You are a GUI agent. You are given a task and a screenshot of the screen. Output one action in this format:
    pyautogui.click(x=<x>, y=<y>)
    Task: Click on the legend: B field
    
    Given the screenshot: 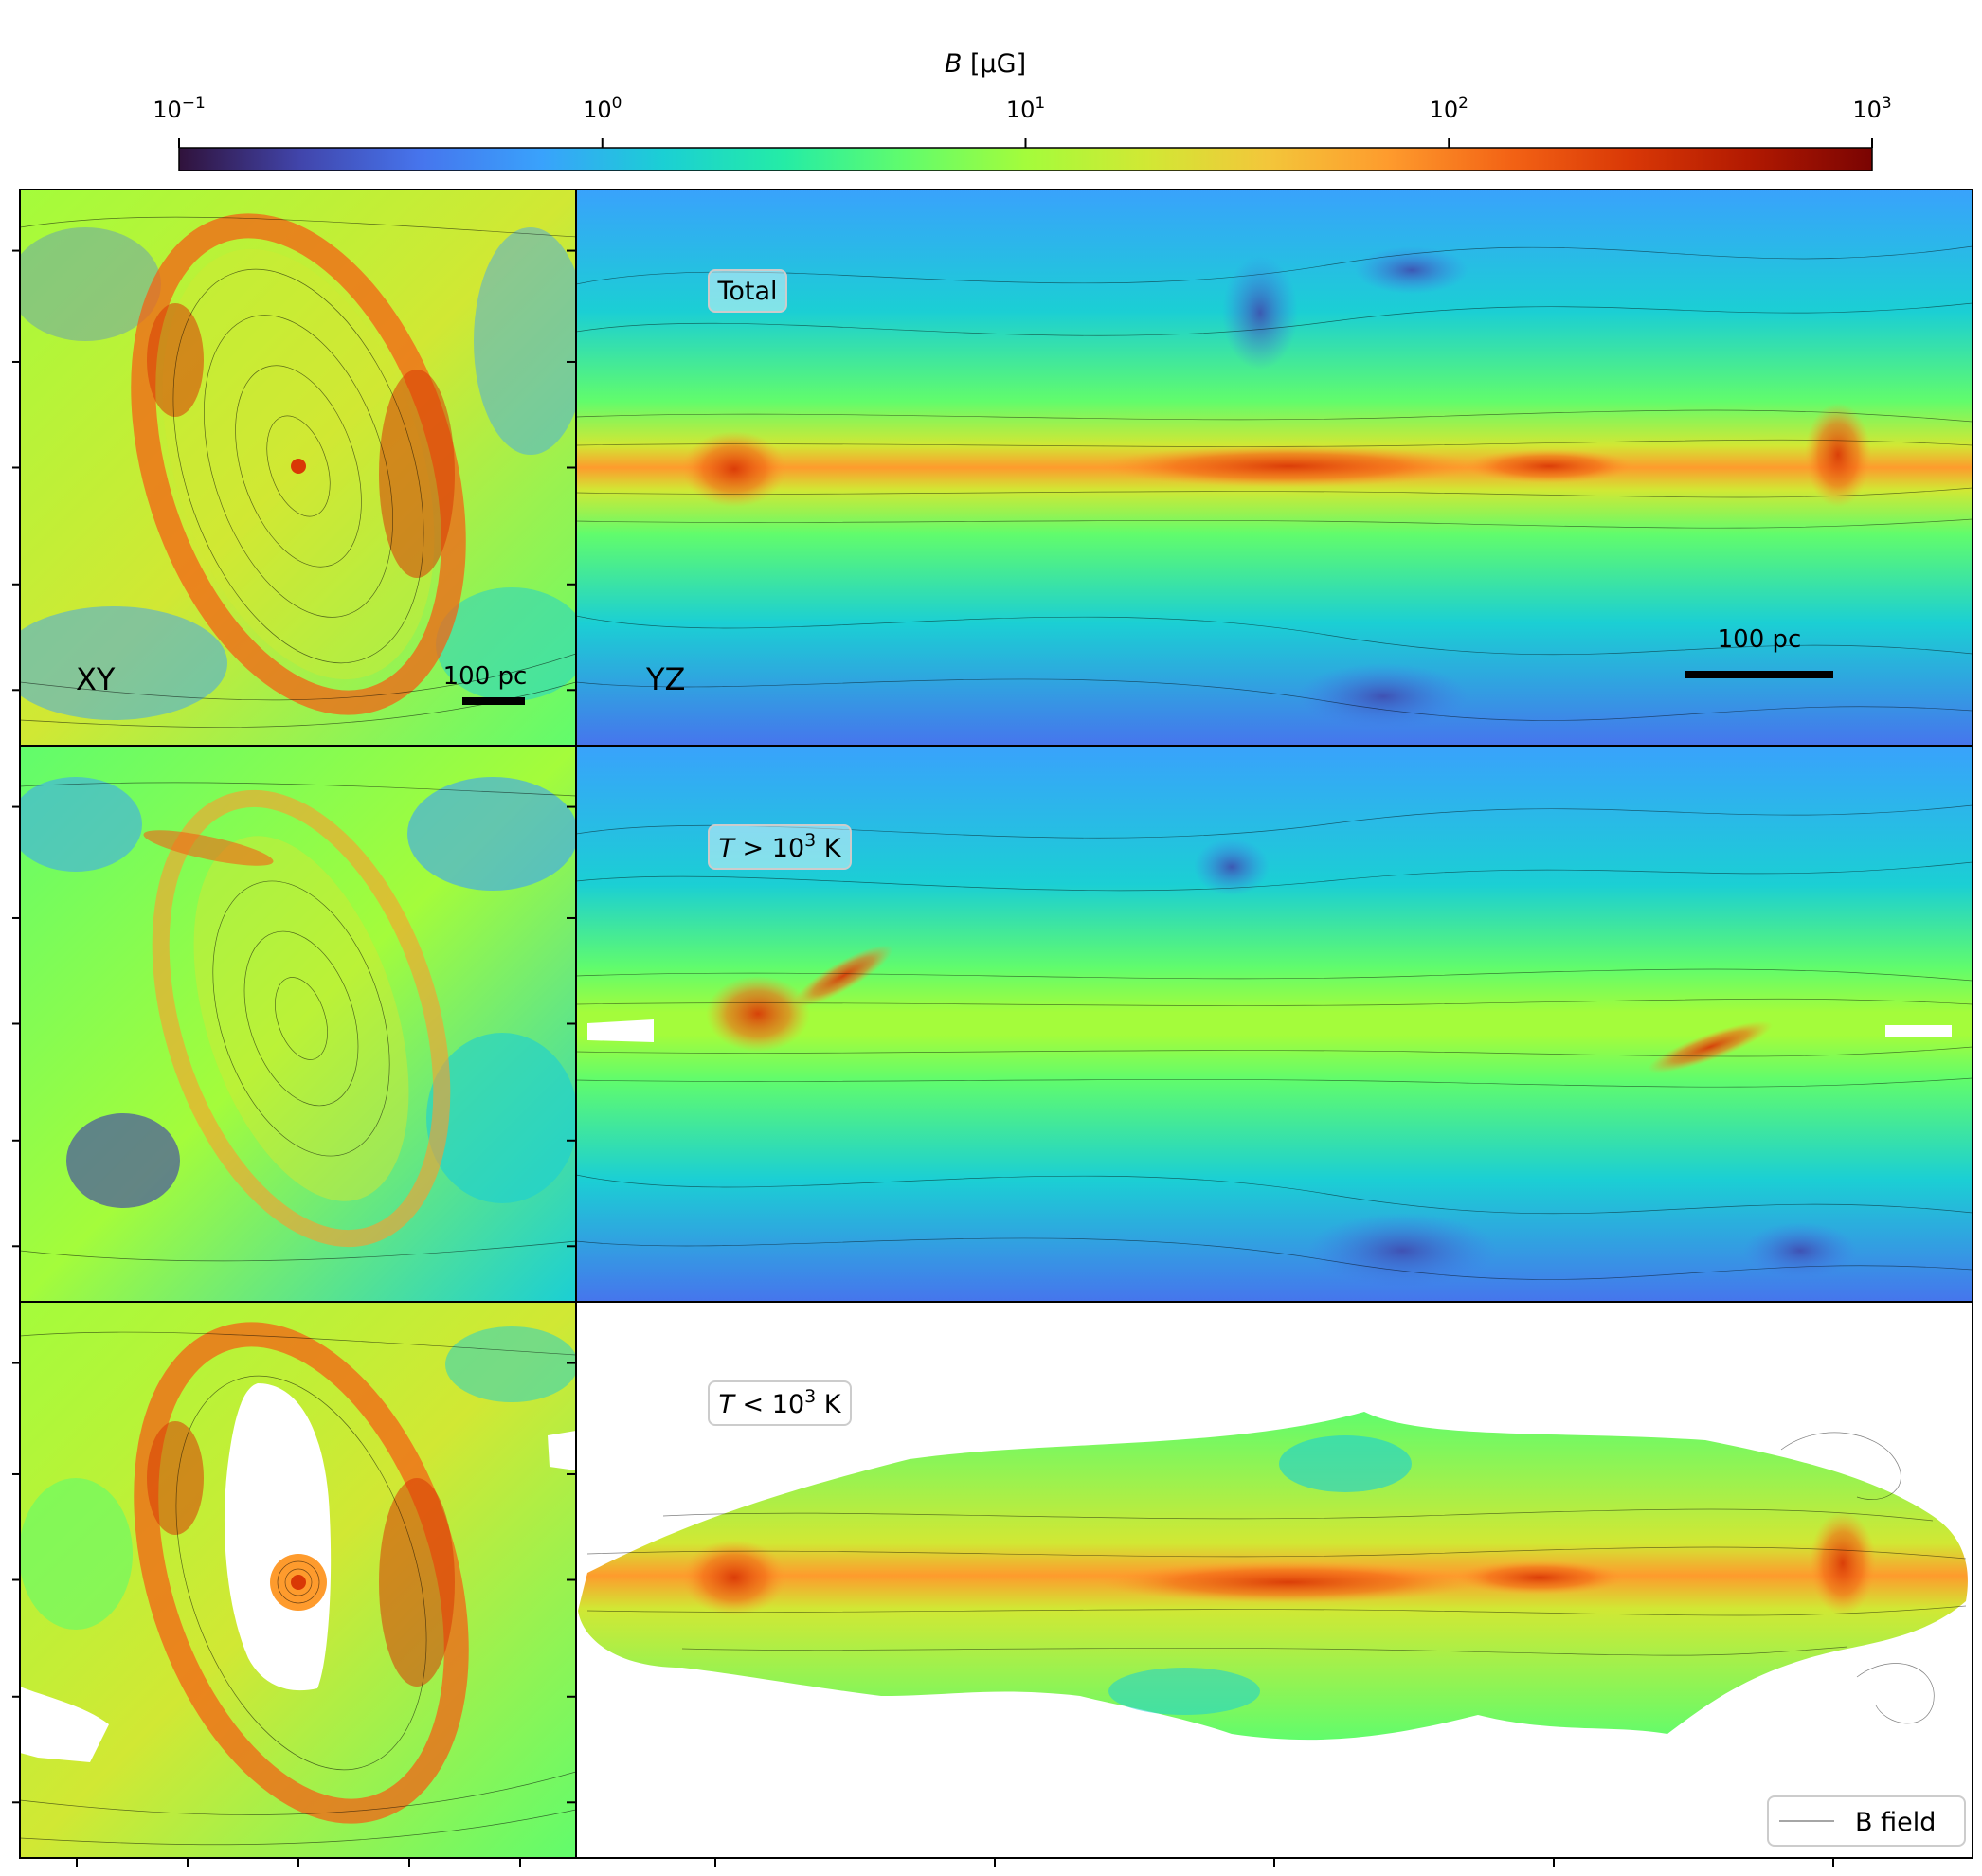 What is the action you would take?
    pyautogui.click(x=1866, y=1821)
    